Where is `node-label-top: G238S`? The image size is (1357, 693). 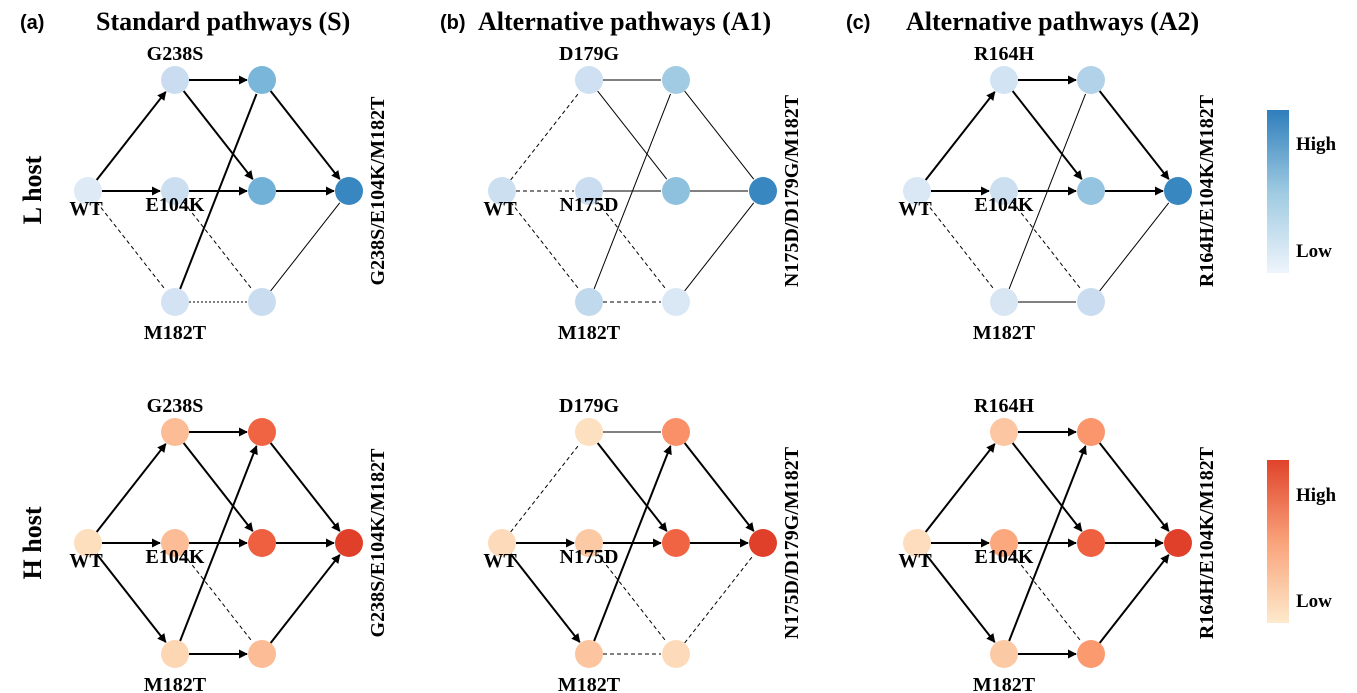 node-label-top: G238S is located at coordinates (175, 54).